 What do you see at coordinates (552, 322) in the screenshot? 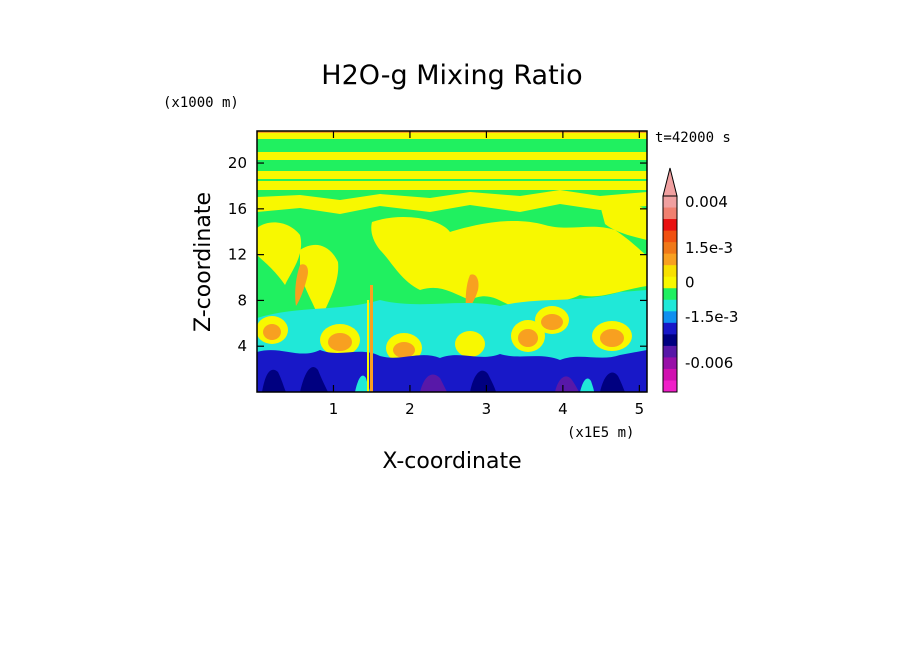
I see `blob-6-core` at bounding box center [552, 322].